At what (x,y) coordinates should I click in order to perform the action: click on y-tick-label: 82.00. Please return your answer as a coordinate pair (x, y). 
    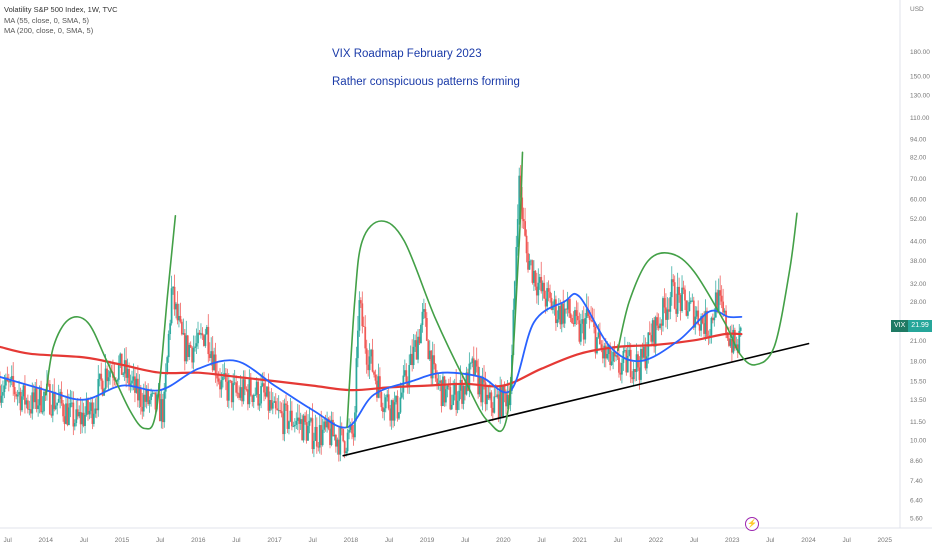
    Looking at the image, I should click on (918, 158).